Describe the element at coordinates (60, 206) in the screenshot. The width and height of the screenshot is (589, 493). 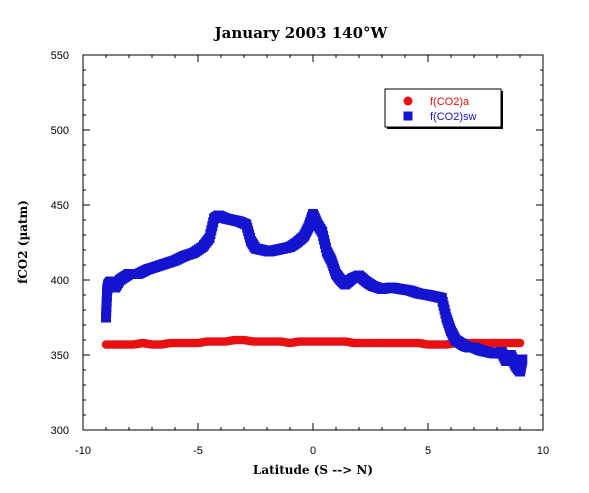
I see `y-tick-label: 450` at that location.